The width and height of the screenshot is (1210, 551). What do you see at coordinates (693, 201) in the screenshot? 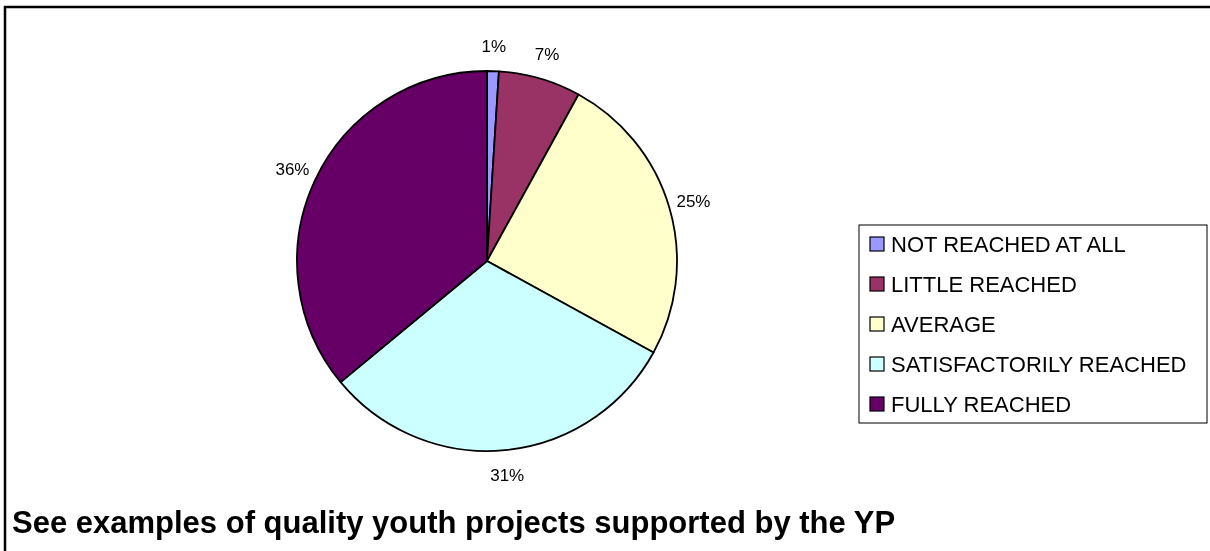
I see `data-label: 25%` at bounding box center [693, 201].